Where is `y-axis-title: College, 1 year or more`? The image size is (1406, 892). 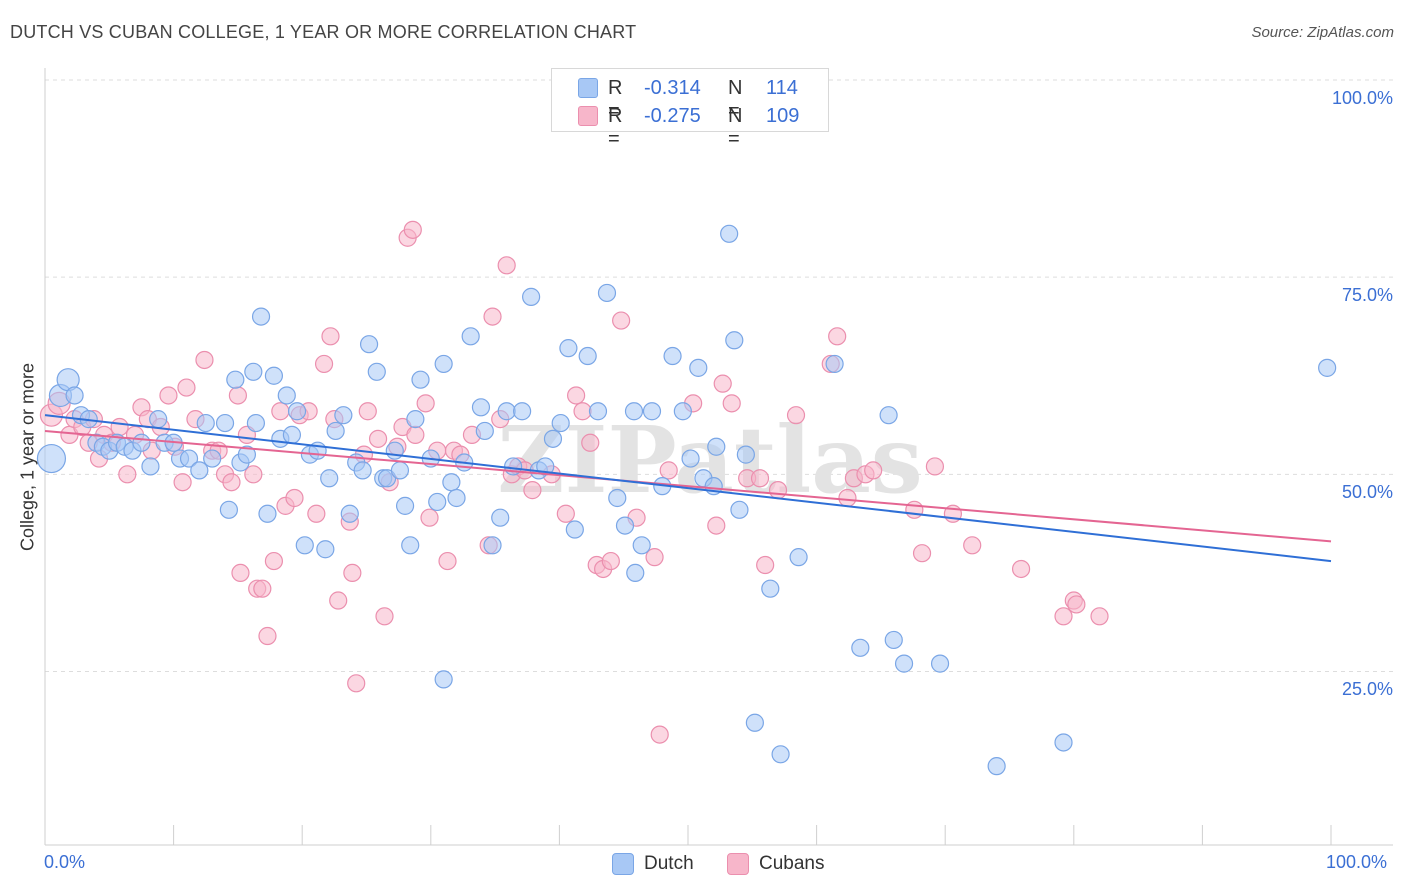
y-axis-title: College, 1 year or more is located at coordinates (27, 457).